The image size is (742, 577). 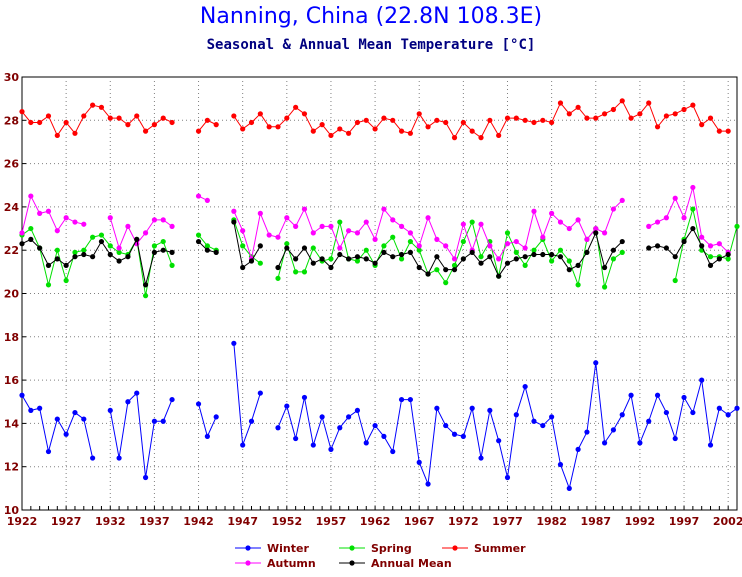 What do you see at coordinates (684, 521) in the screenshot?
I see `x-tick-label: 1997` at bounding box center [684, 521].